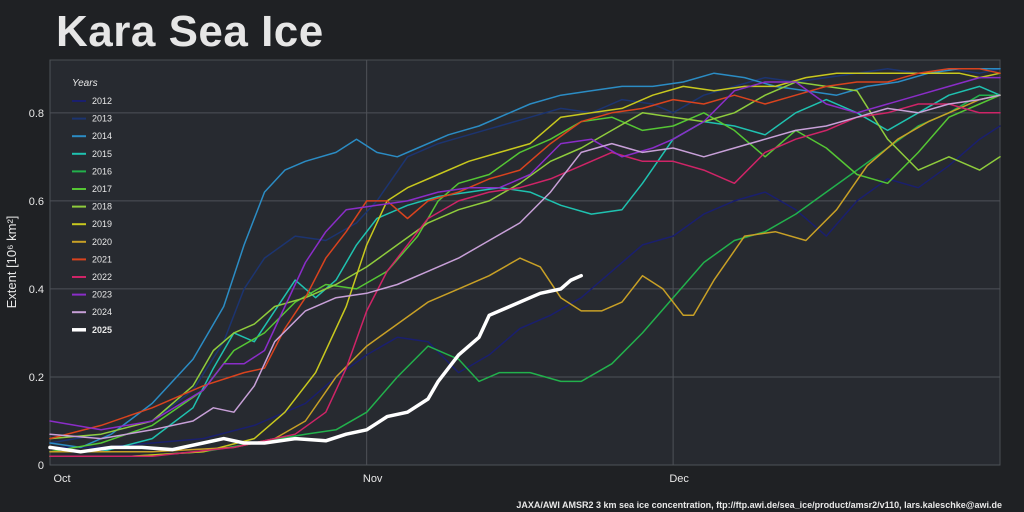 This screenshot has height=512, width=1024. What do you see at coordinates (102, 154) in the screenshot?
I see `legend-label-2015: 2015` at bounding box center [102, 154].